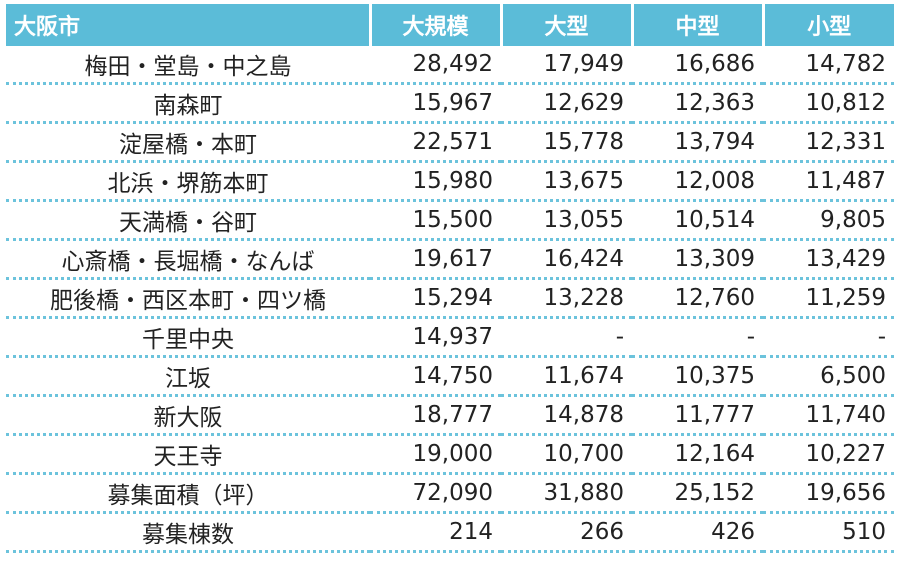 The height and width of the screenshot is (568, 900). What do you see at coordinates (188, 415) in the screenshot?
I see `row-label: 新大阪` at bounding box center [188, 415].